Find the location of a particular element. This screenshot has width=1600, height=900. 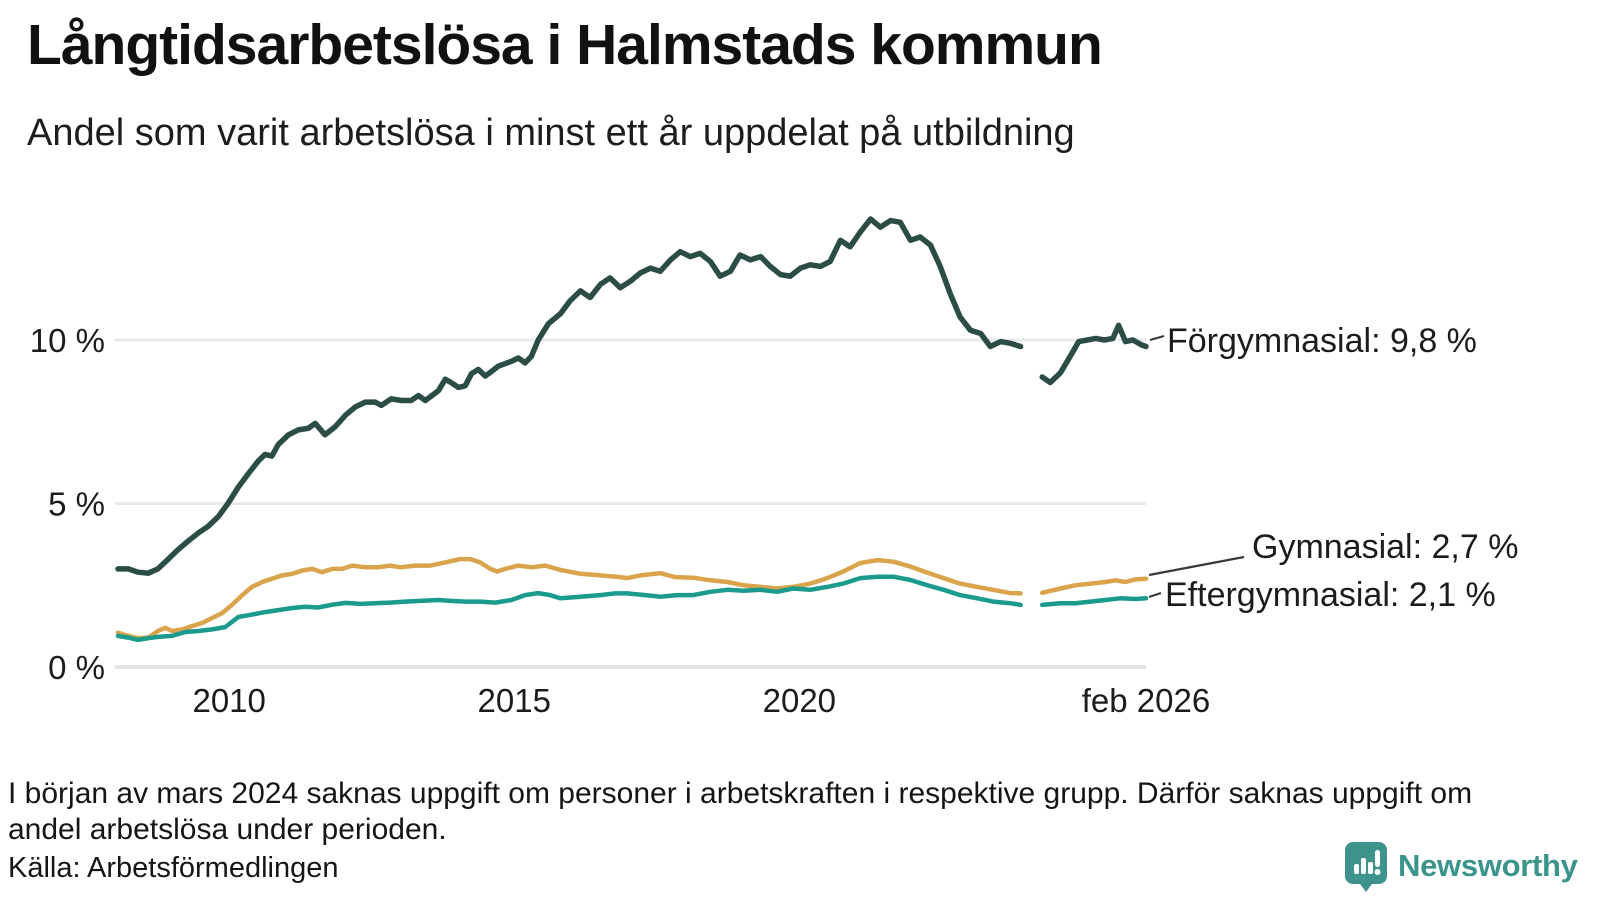

x-axis-label-feb-2026: feb 2026 is located at coordinates (1146, 700).